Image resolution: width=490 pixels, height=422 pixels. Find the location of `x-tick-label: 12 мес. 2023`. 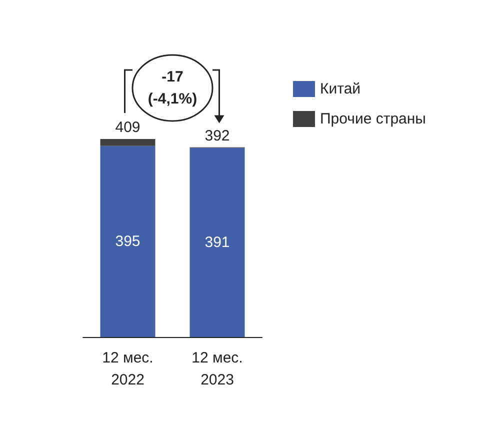

x-tick-label: 12 мес. 2023 is located at coordinates (217, 369).